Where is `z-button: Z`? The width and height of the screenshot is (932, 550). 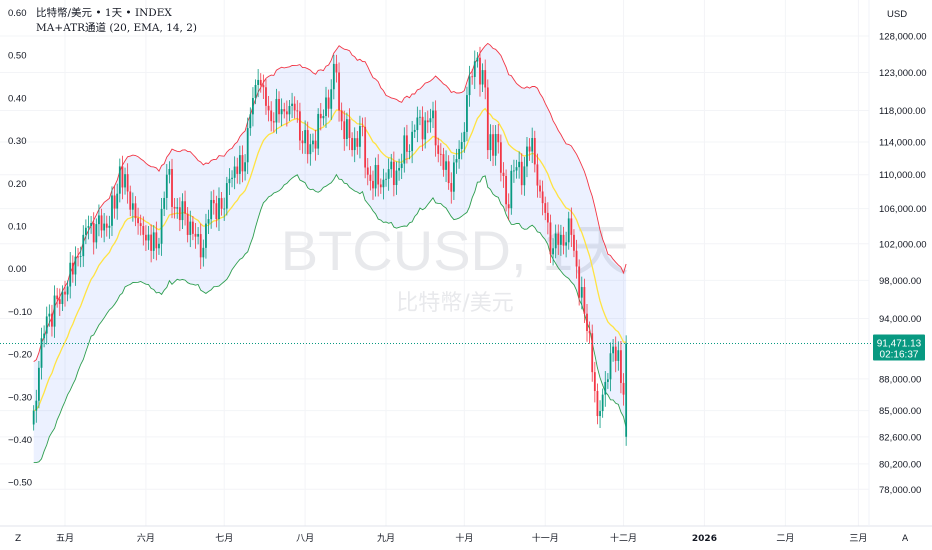
z-button: Z is located at coordinates (18, 539).